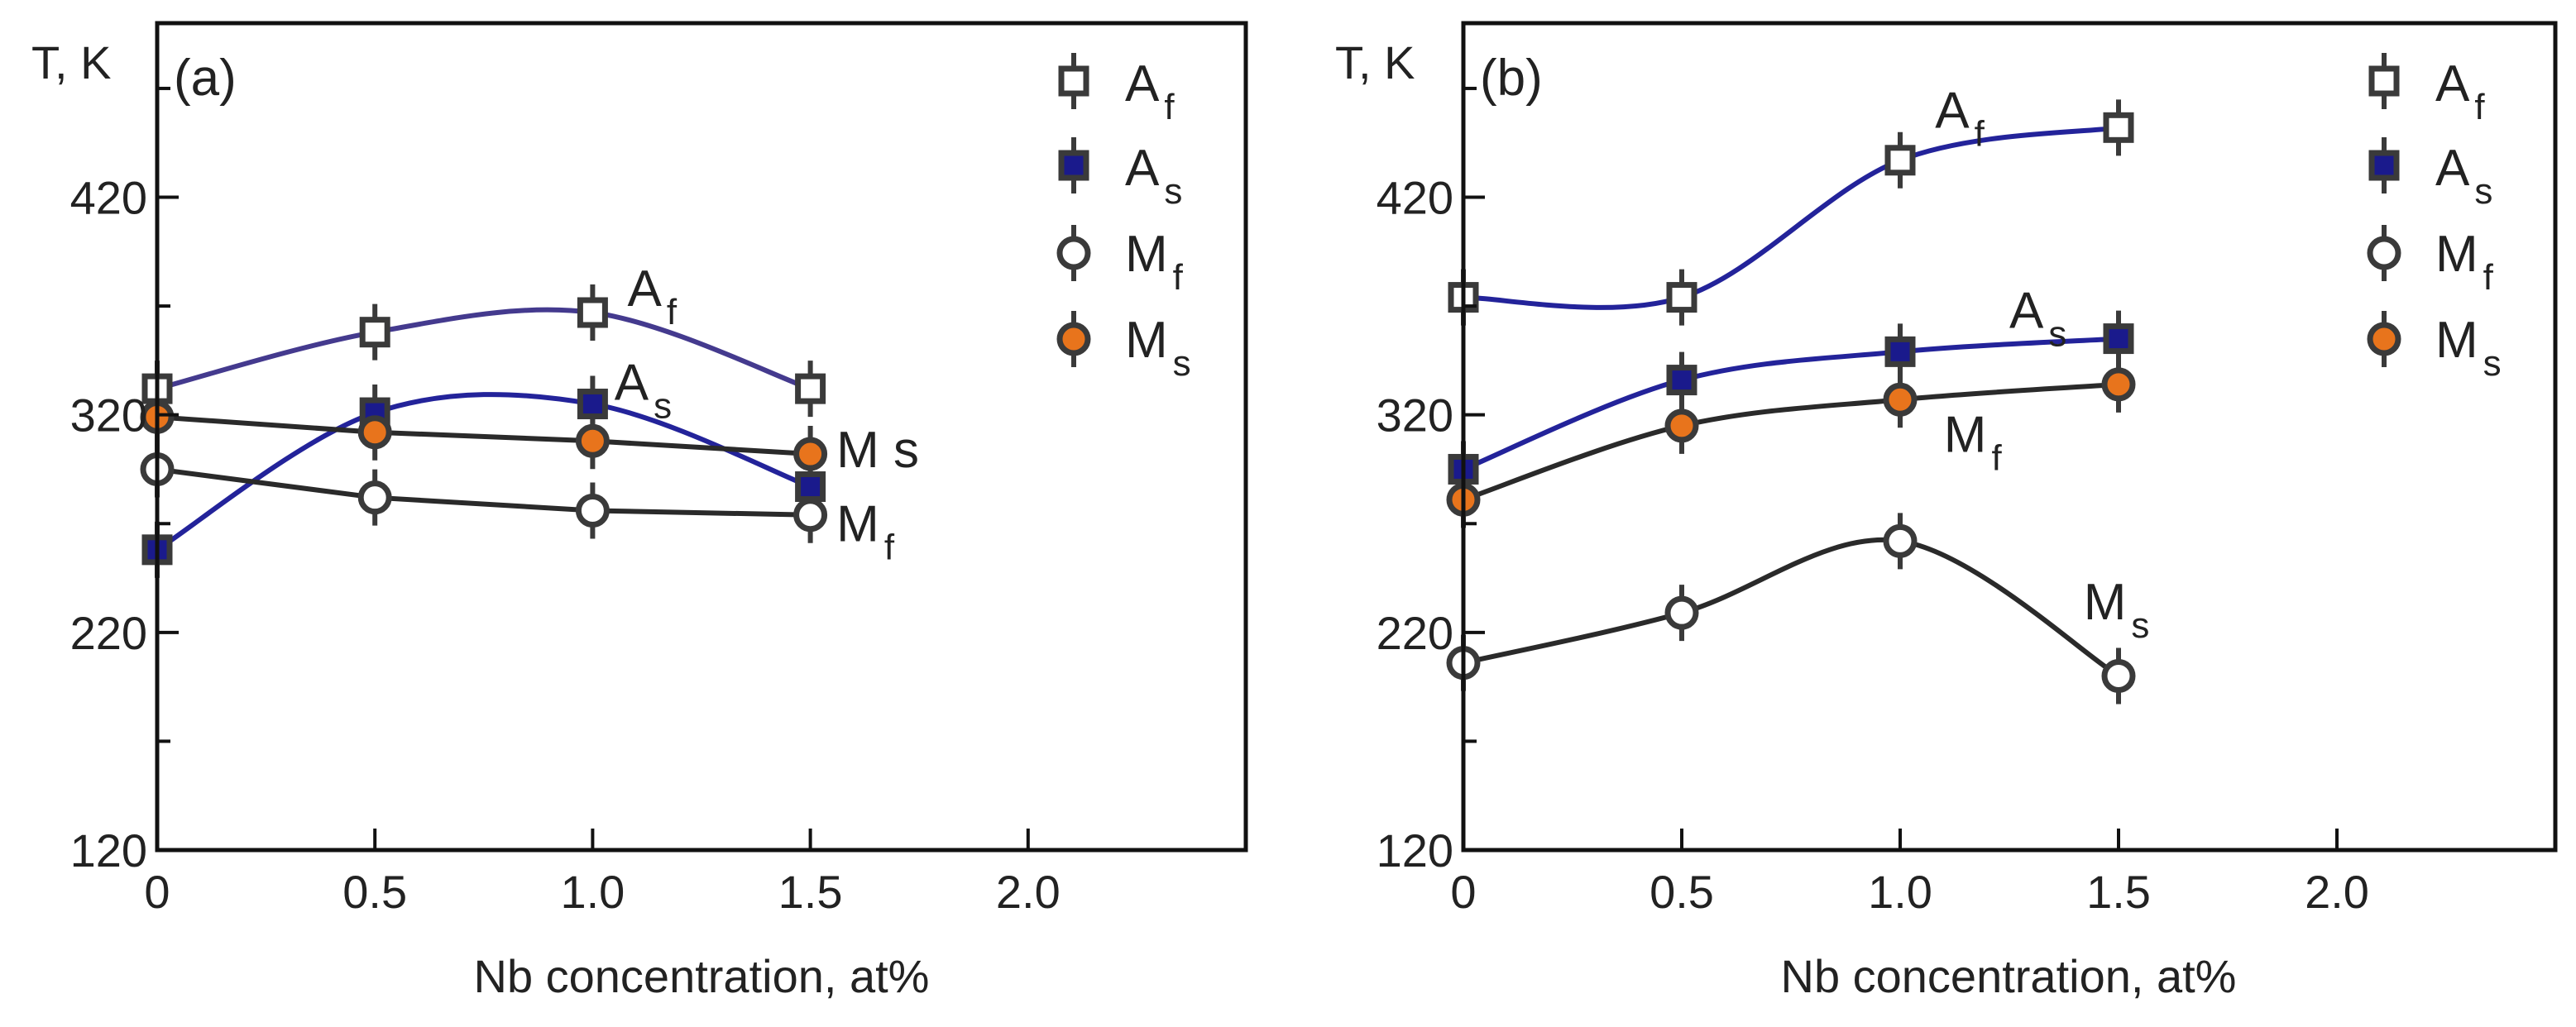 The height and width of the screenshot is (1027, 2576). Describe the element at coordinates (1415, 851) in the screenshot. I see `panel-b-ytick-label: 120` at that location.